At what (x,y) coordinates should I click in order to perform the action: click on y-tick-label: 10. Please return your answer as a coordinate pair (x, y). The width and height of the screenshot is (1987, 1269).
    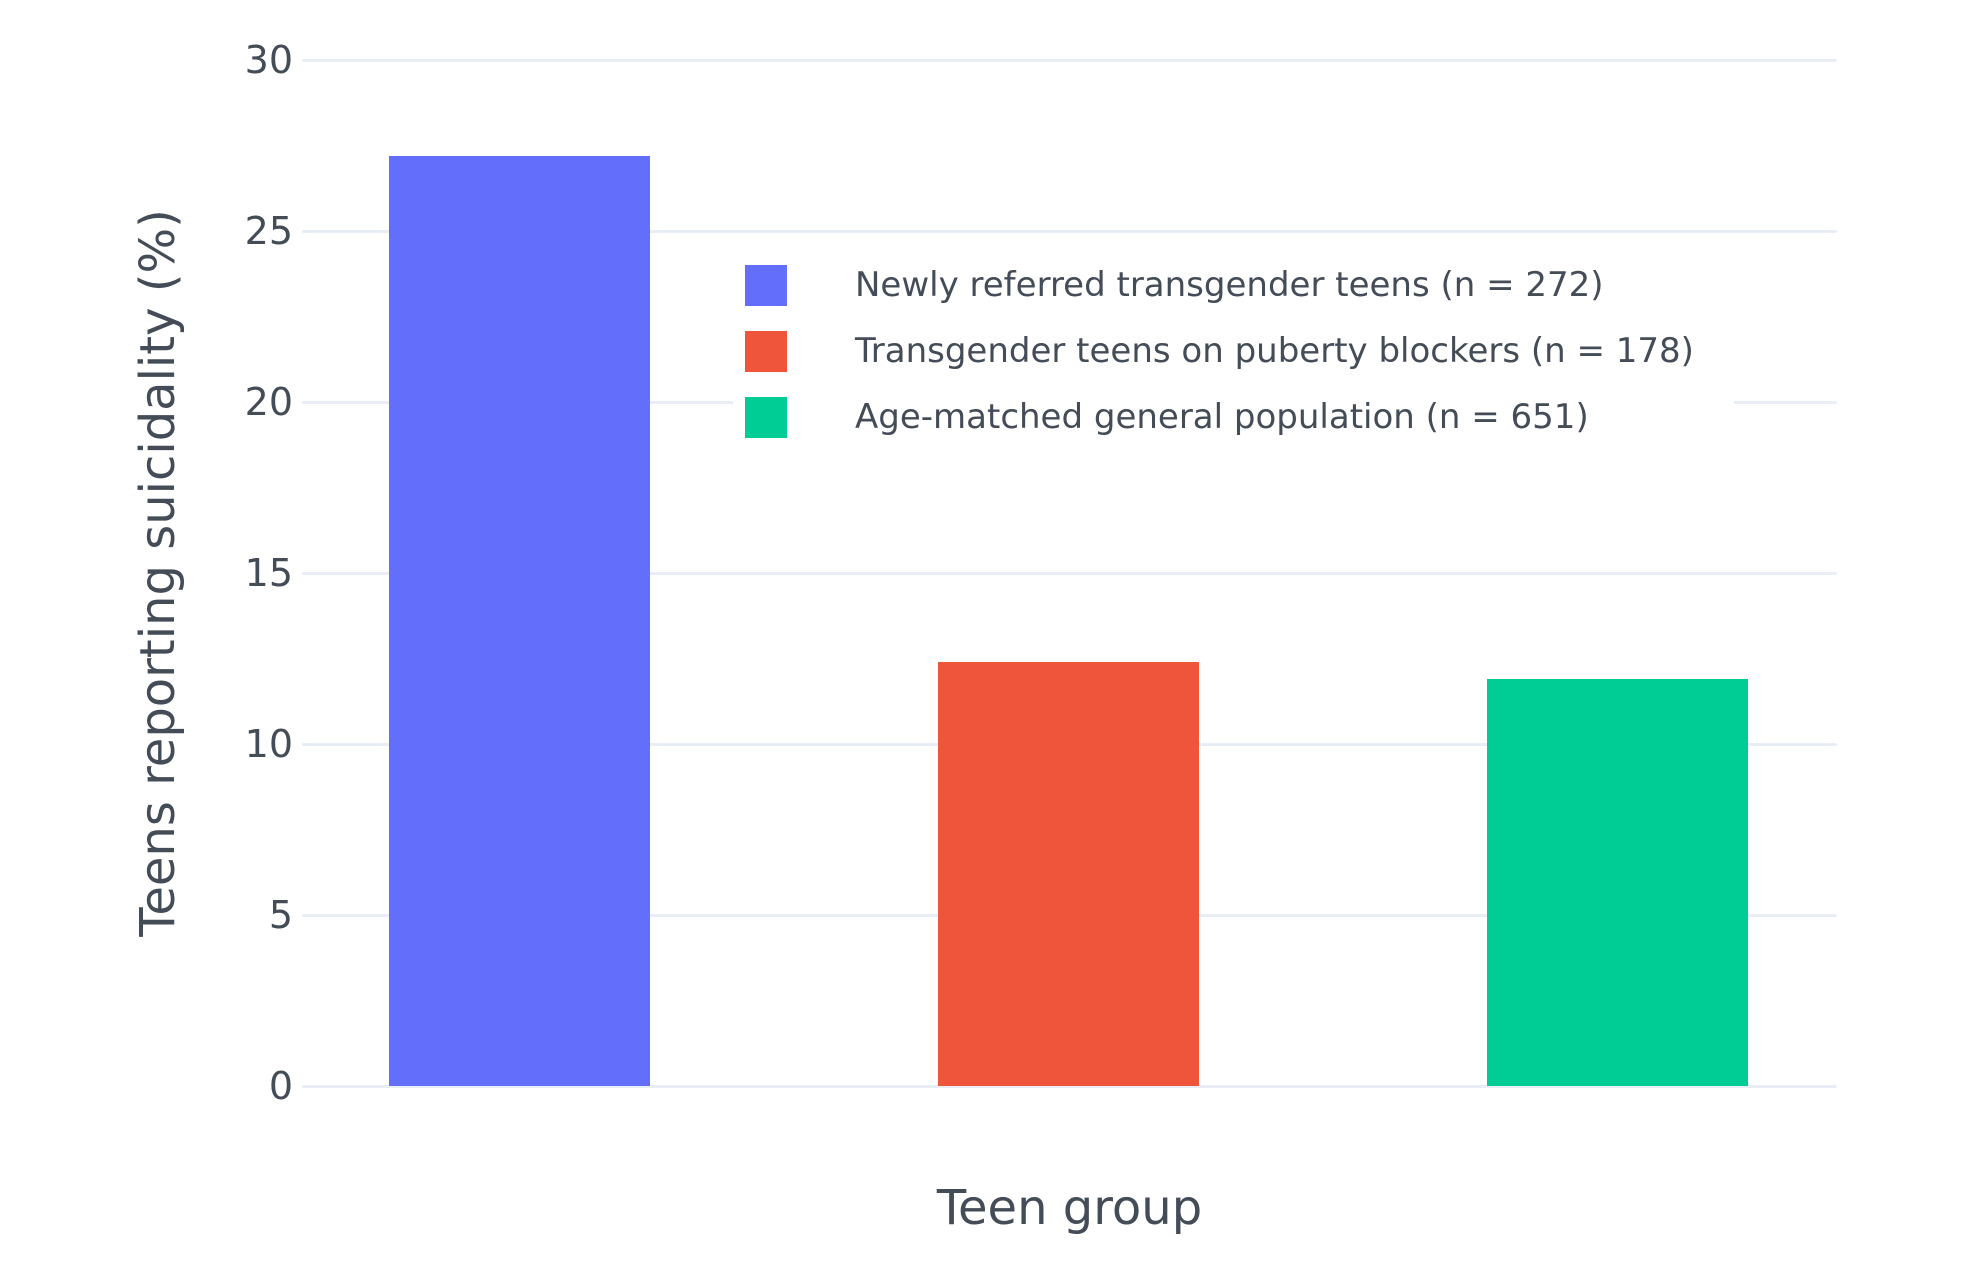
    Looking at the image, I should click on (268, 744).